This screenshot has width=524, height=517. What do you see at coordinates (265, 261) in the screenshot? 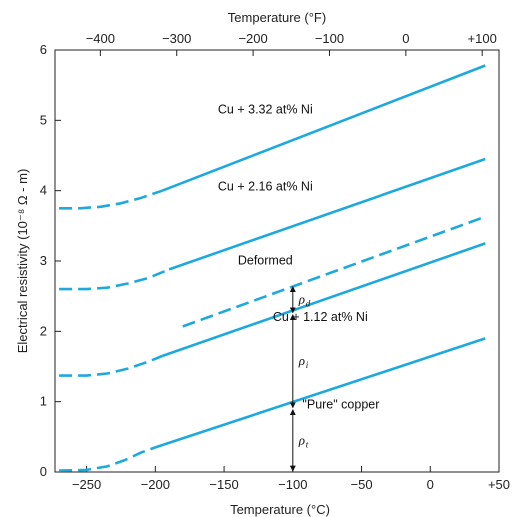
I see `series-label: Deformed` at bounding box center [265, 261].